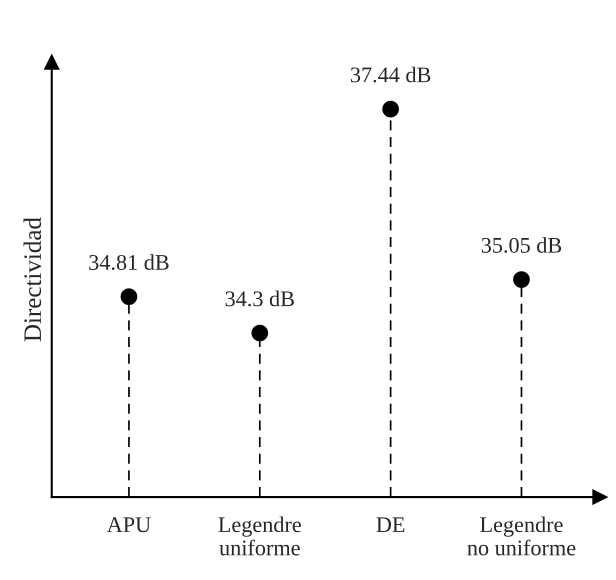 This screenshot has width=616, height=580. What do you see at coordinates (129, 262) in the screenshot?
I see `data-label: 34.81 dB` at bounding box center [129, 262].